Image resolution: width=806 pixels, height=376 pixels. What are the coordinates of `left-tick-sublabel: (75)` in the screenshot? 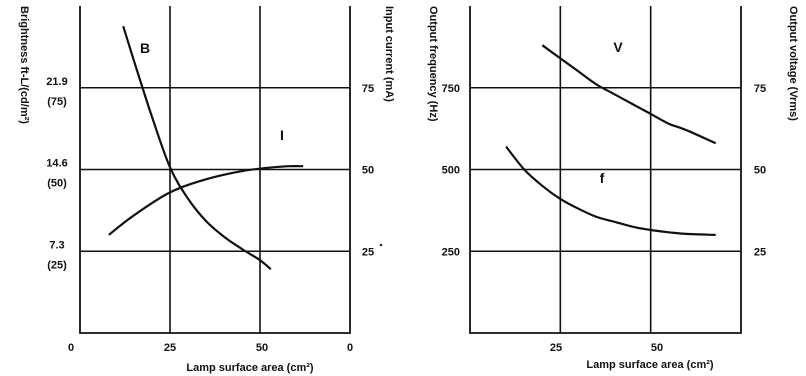 It's located at (57, 102).